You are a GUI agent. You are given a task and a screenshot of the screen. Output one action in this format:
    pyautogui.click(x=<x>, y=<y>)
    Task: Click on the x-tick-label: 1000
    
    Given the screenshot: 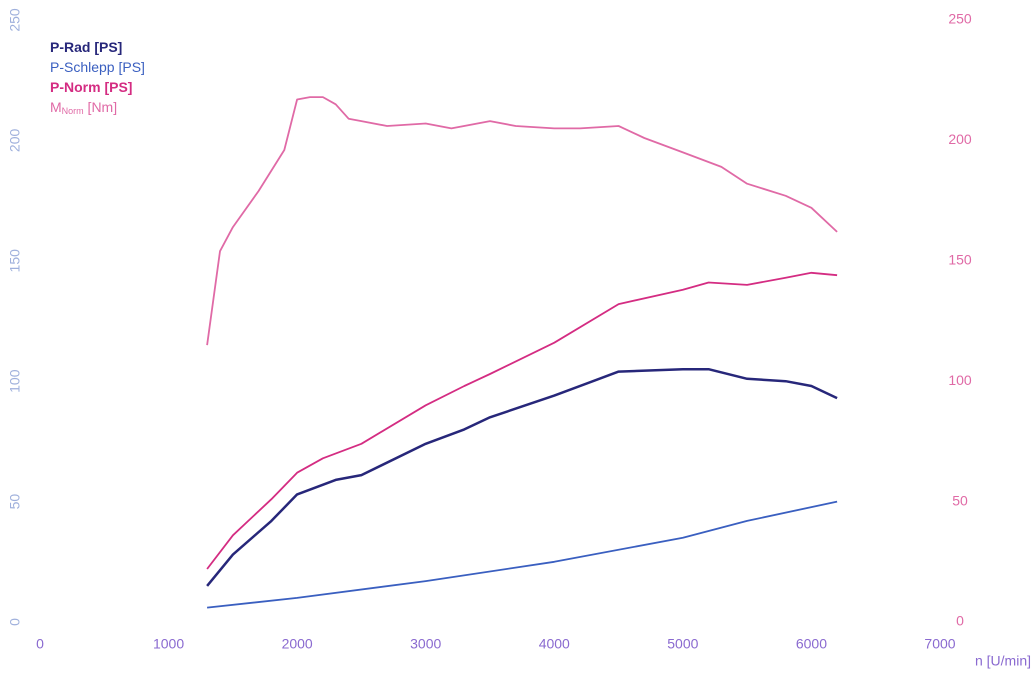 What is the action you would take?
    pyautogui.click(x=168, y=644)
    